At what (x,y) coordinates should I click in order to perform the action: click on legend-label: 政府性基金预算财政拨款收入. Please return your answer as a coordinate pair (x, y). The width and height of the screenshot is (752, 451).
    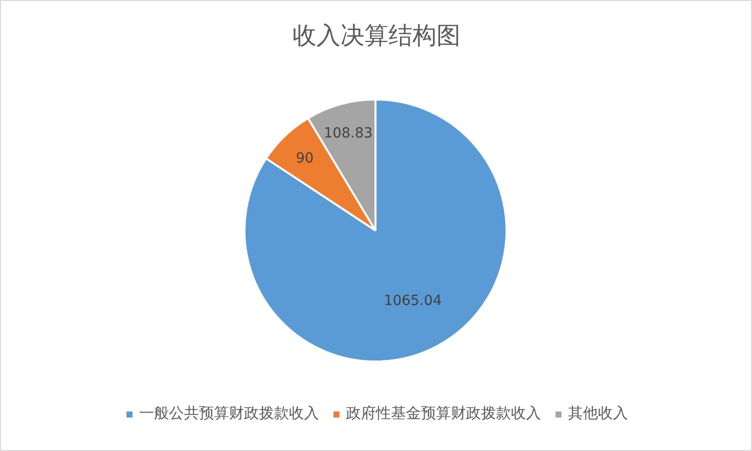
    Looking at the image, I should click on (443, 413).